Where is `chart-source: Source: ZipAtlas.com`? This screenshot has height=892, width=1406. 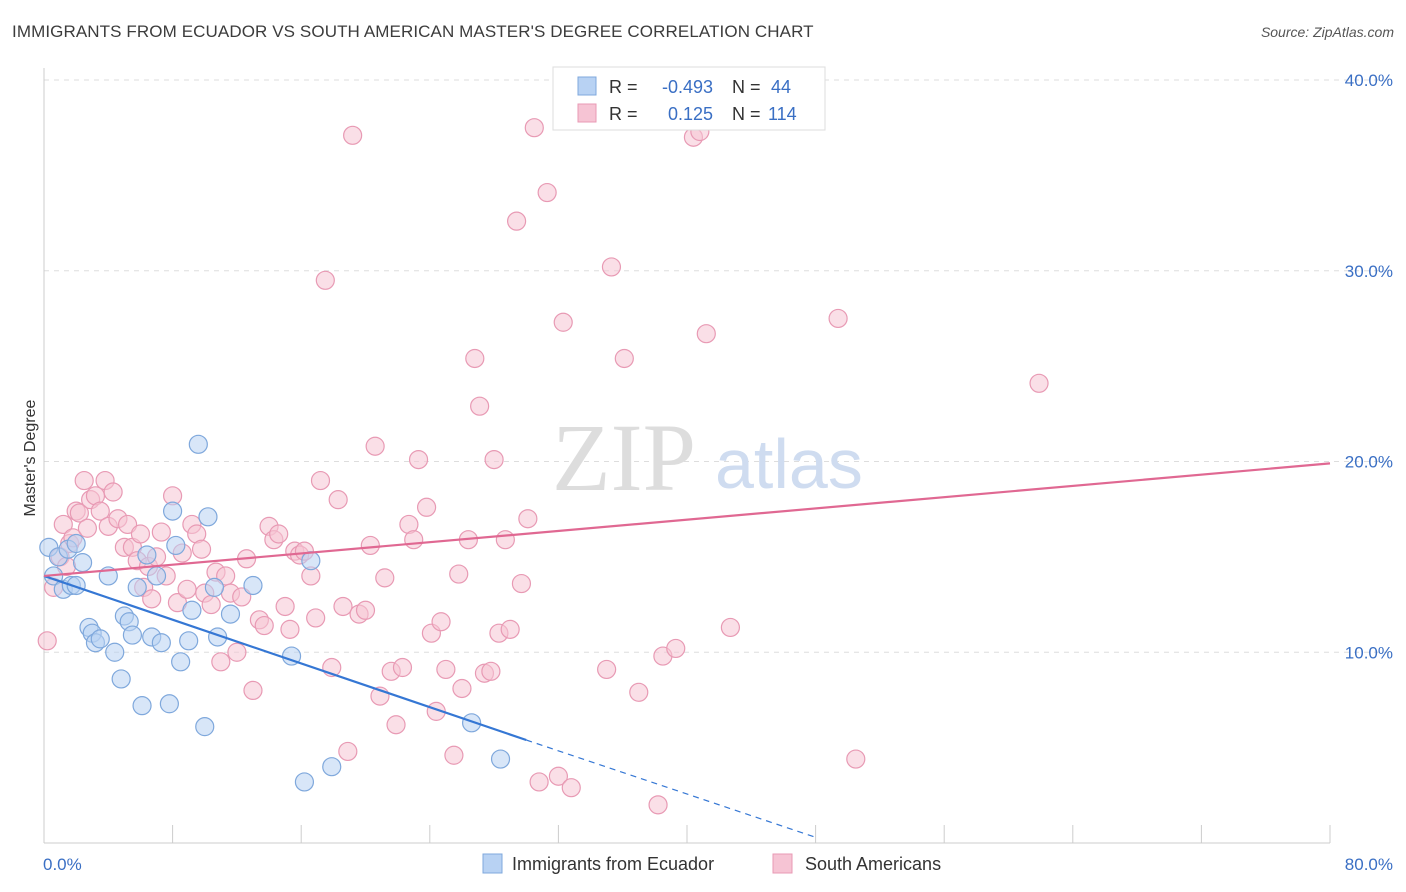 chart-source: Source: ZipAtlas.com is located at coordinates (1327, 32).